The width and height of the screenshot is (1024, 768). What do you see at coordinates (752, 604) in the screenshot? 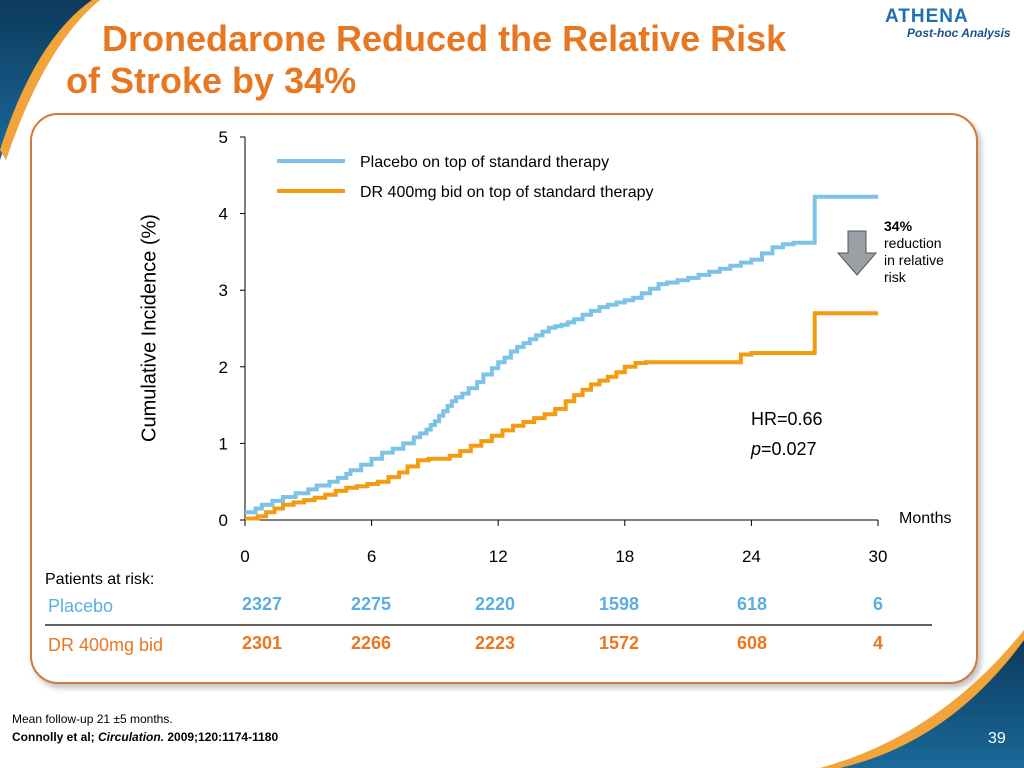
I see `risk-table-cell: 618` at bounding box center [752, 604].